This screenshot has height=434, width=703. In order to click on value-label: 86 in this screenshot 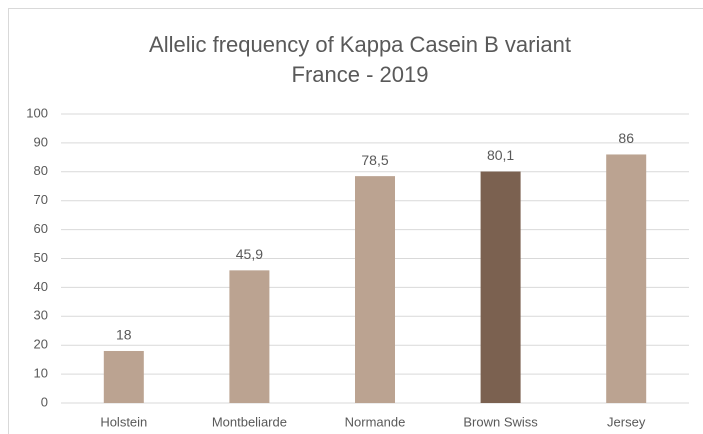, I will do `click(626, 138)`.